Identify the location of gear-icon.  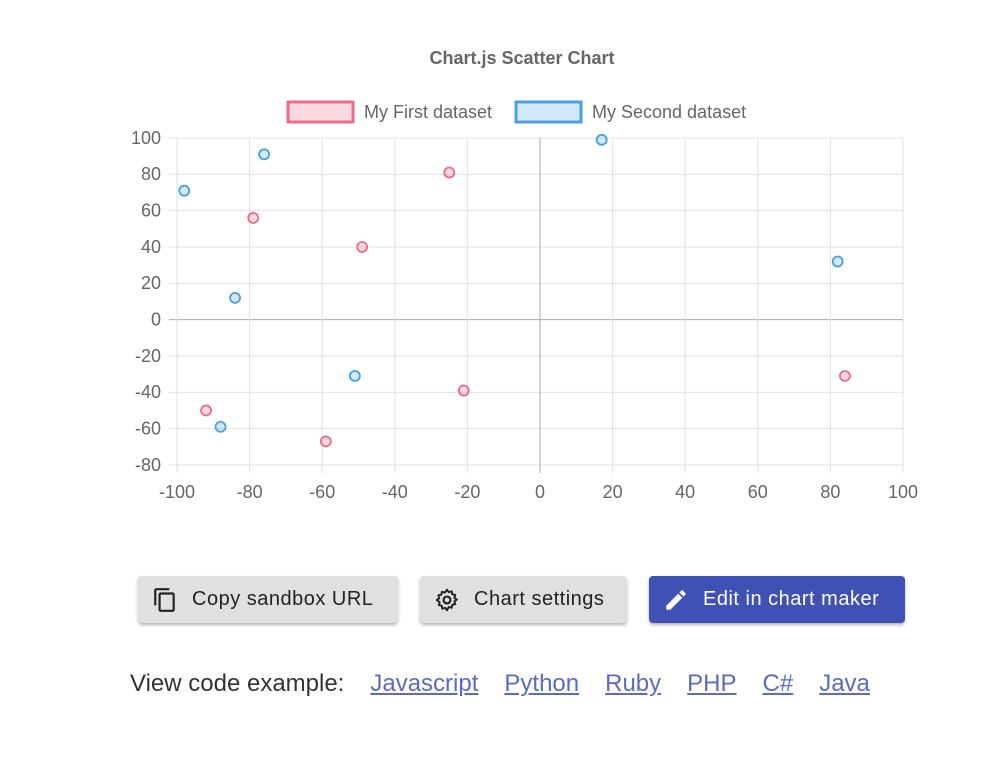
(446, 599).